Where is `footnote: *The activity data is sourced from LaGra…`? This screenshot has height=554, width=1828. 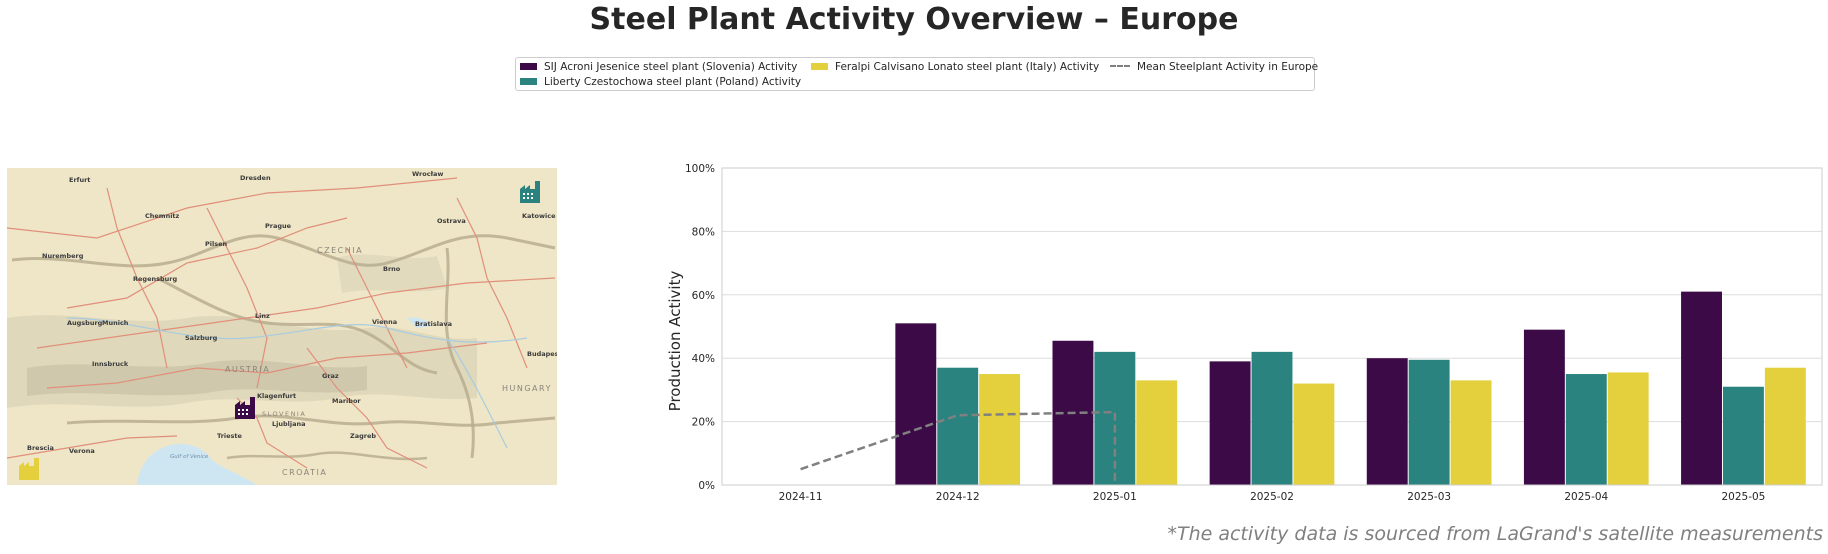 footnote: *The activity data is sourced from LaGra… is located at coordinates (1495, 534).